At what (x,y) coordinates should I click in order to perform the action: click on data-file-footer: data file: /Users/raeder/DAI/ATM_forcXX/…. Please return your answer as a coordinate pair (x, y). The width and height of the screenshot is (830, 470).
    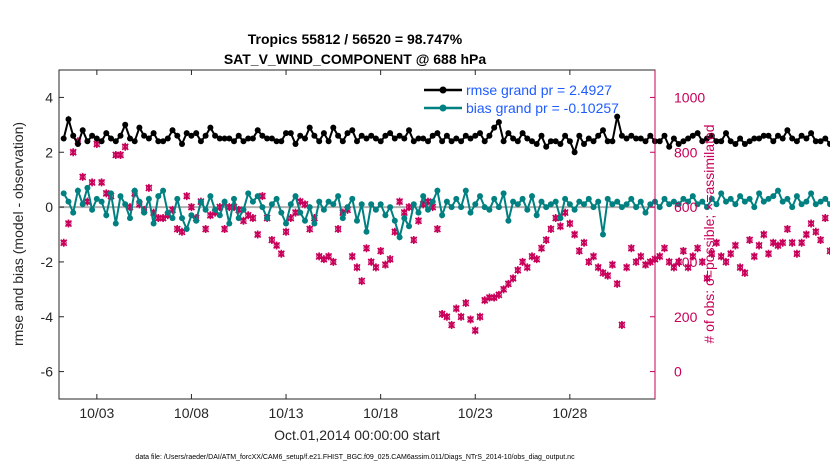
    Looking at the image, I should click on (355, 457).